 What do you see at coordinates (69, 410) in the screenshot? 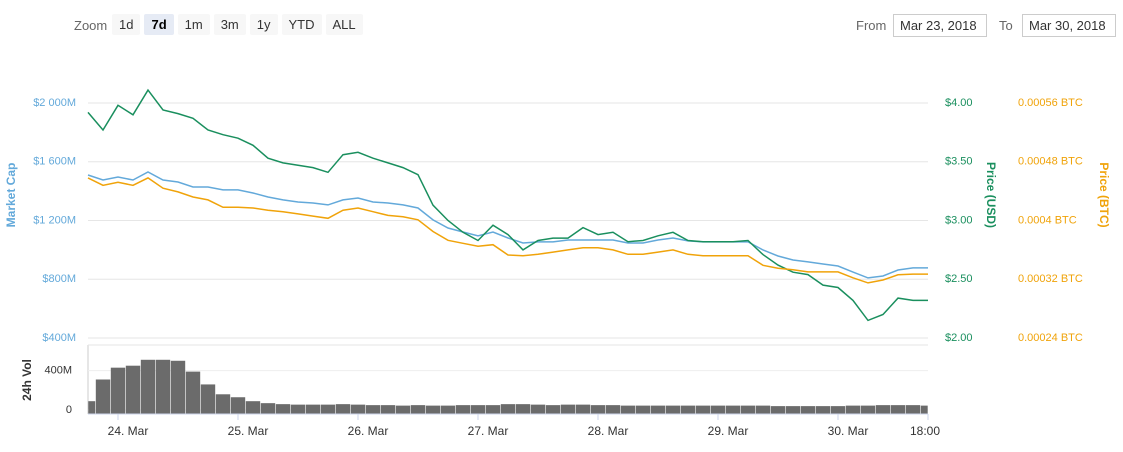
I see `y-tick-label: 0` at bounding box center [69, 410].